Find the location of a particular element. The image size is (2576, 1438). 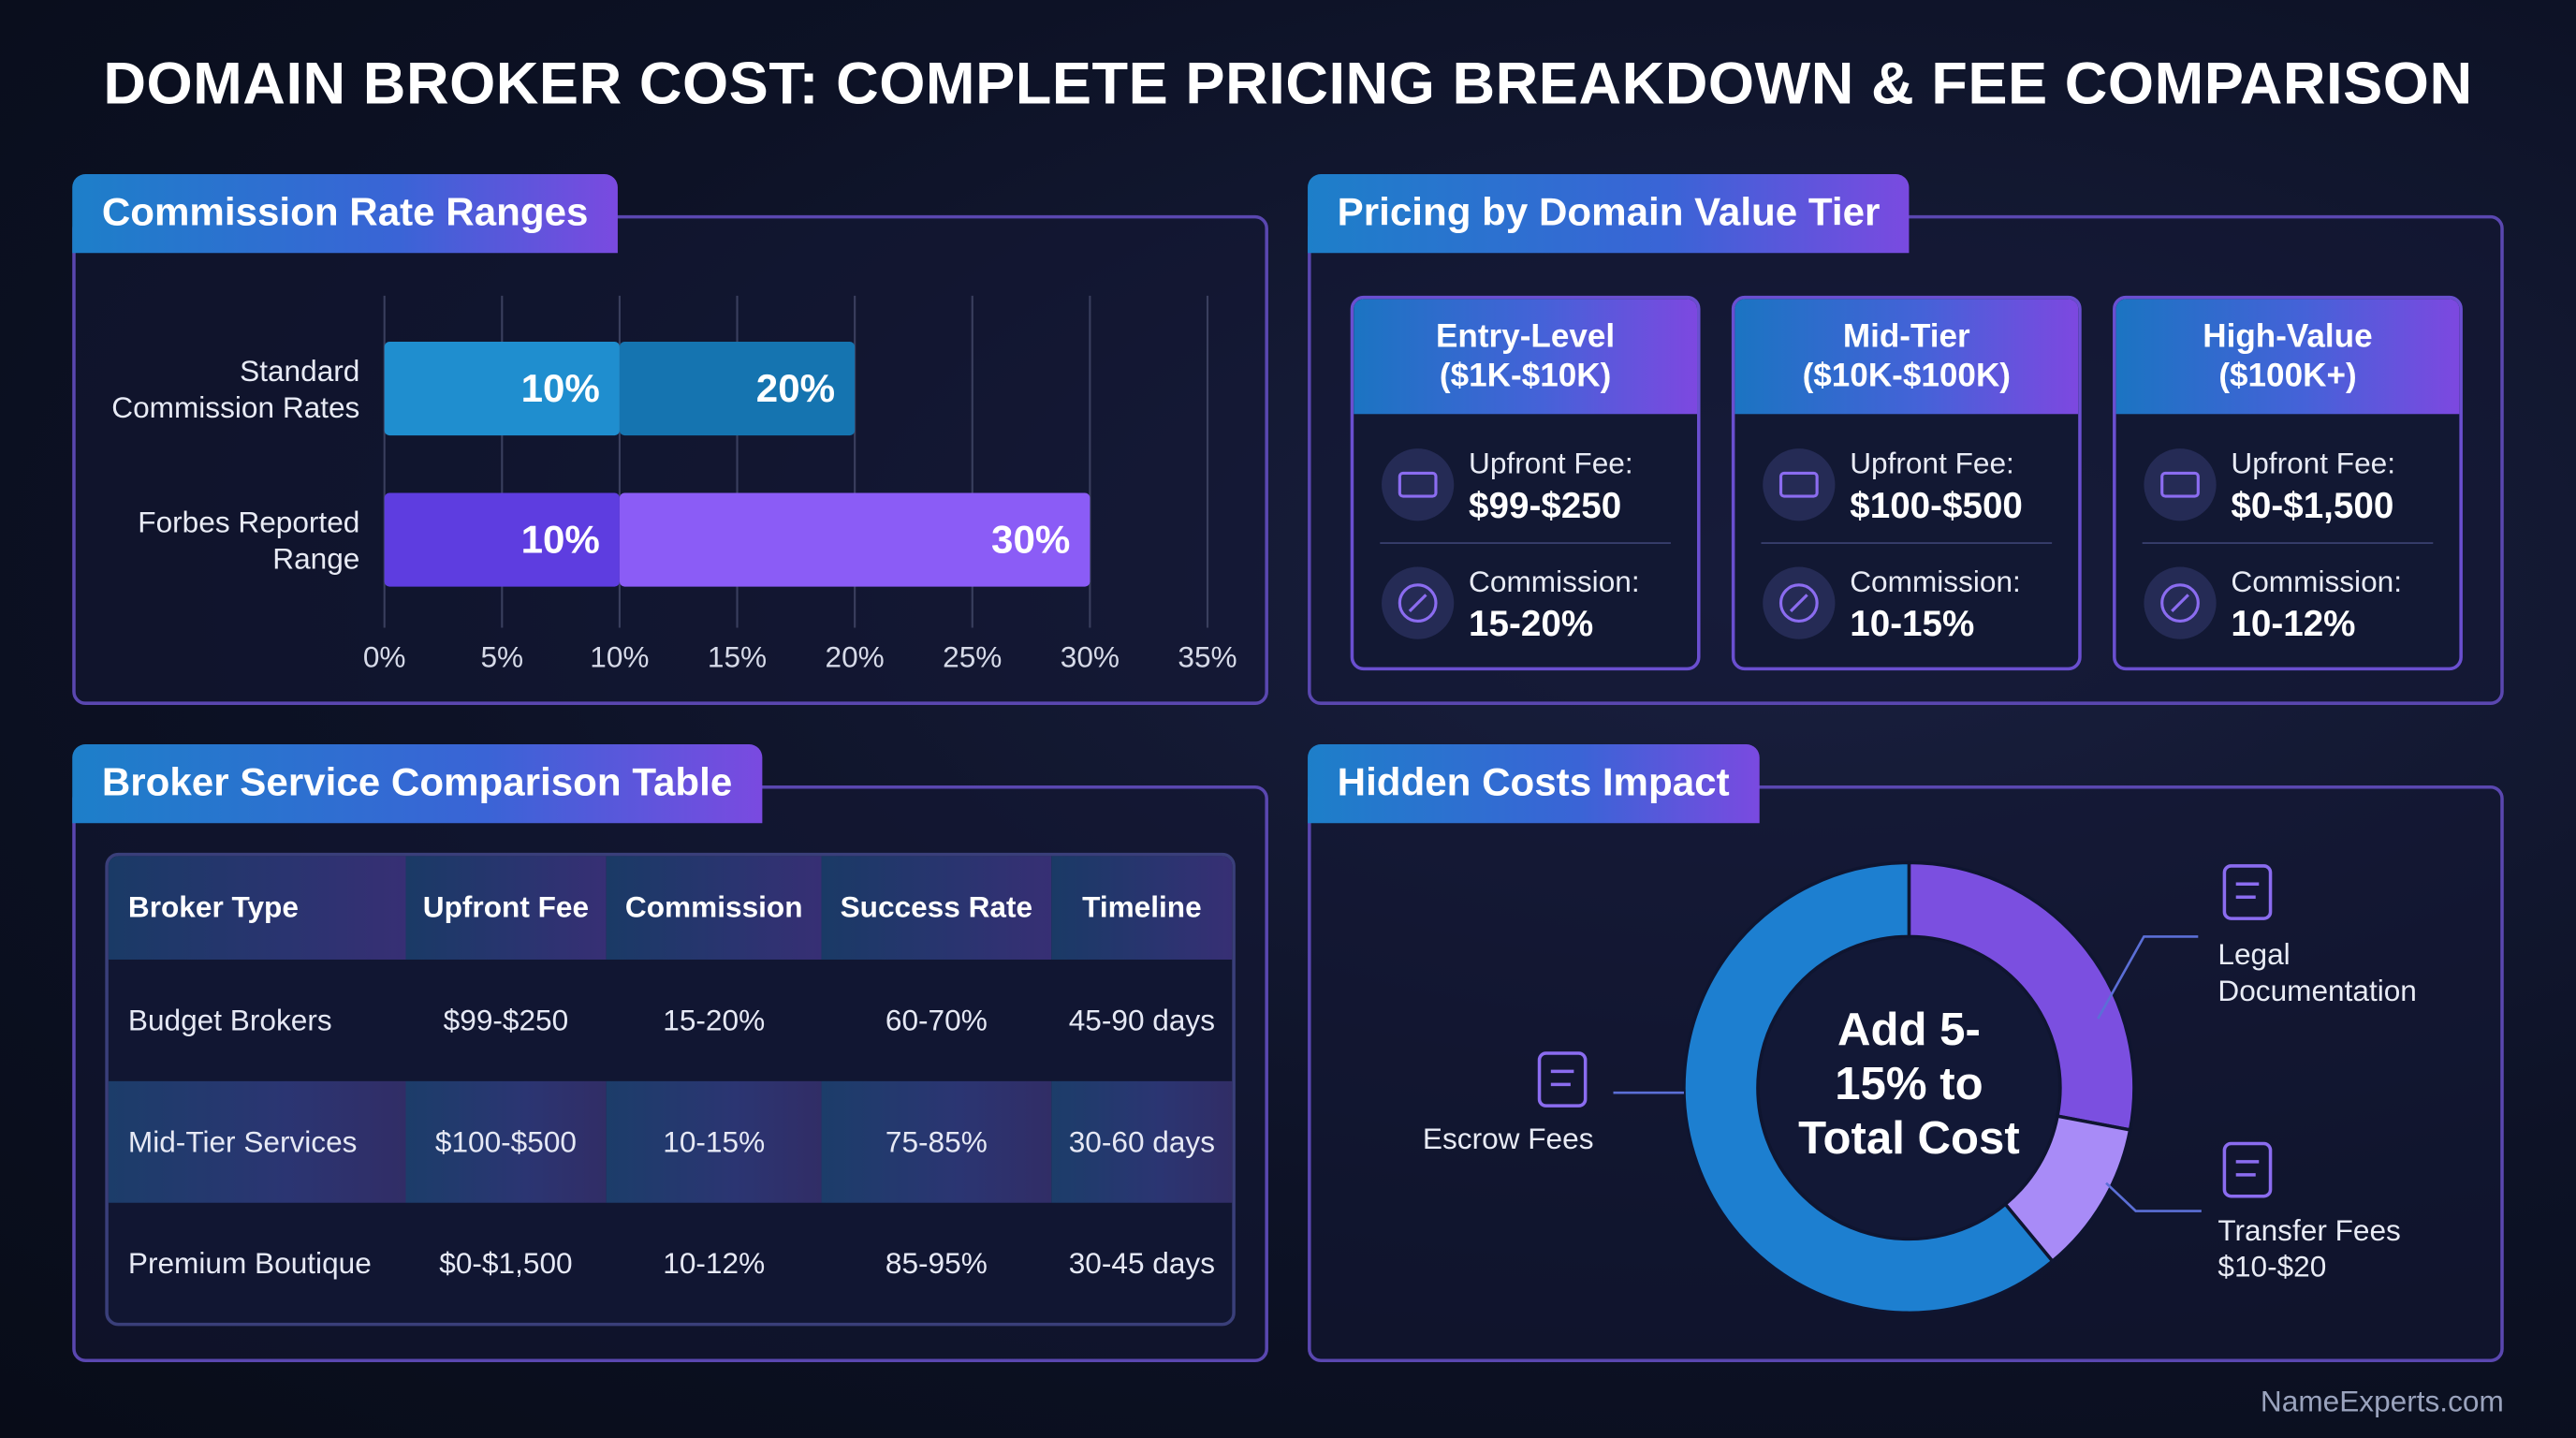

category-label: Forbes Reported Range is located at coordinates (249, 540).